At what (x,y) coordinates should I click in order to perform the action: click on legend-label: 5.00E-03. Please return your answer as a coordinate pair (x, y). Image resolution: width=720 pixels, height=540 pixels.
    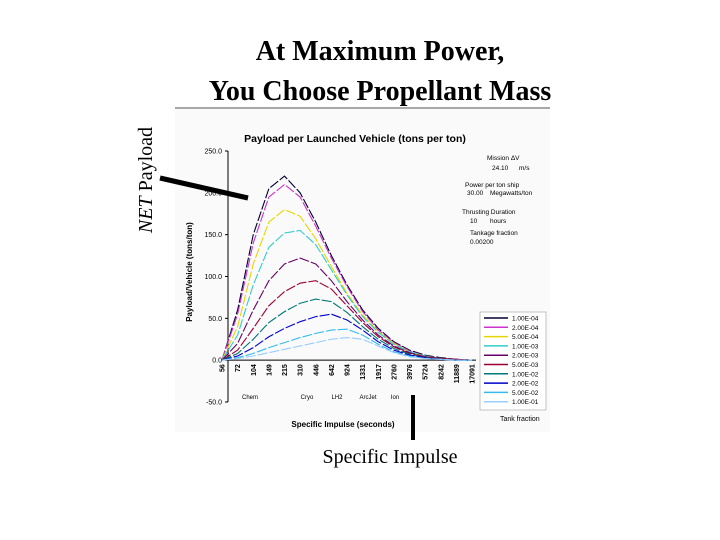
    Looking at the image, I should click on (525, 365).